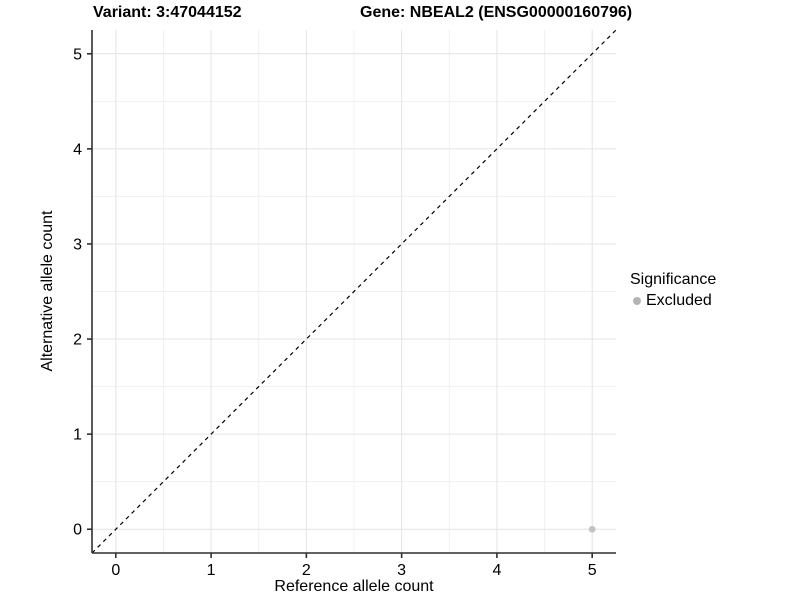 This screenshot has height=600, width=800. I want to click on legend-entry-excluded: Excluded, so click(673, 301).